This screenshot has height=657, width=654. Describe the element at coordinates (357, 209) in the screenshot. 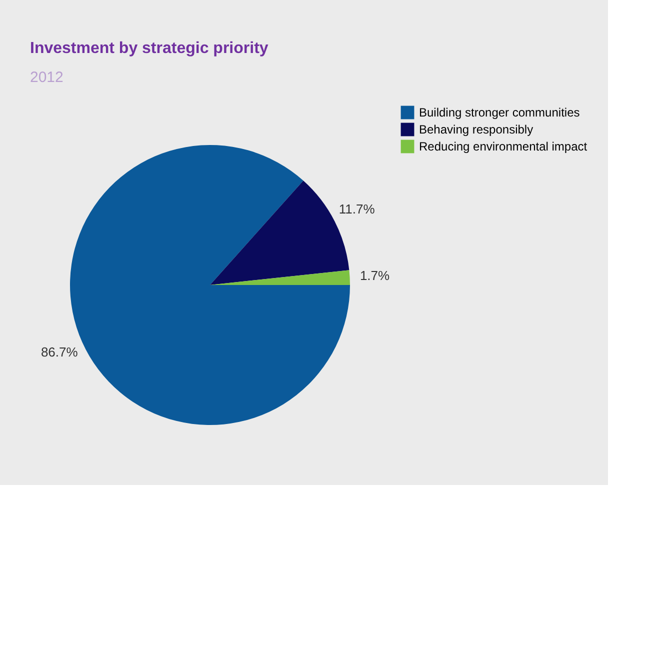

I see `data-label: 11.7%` at that location.